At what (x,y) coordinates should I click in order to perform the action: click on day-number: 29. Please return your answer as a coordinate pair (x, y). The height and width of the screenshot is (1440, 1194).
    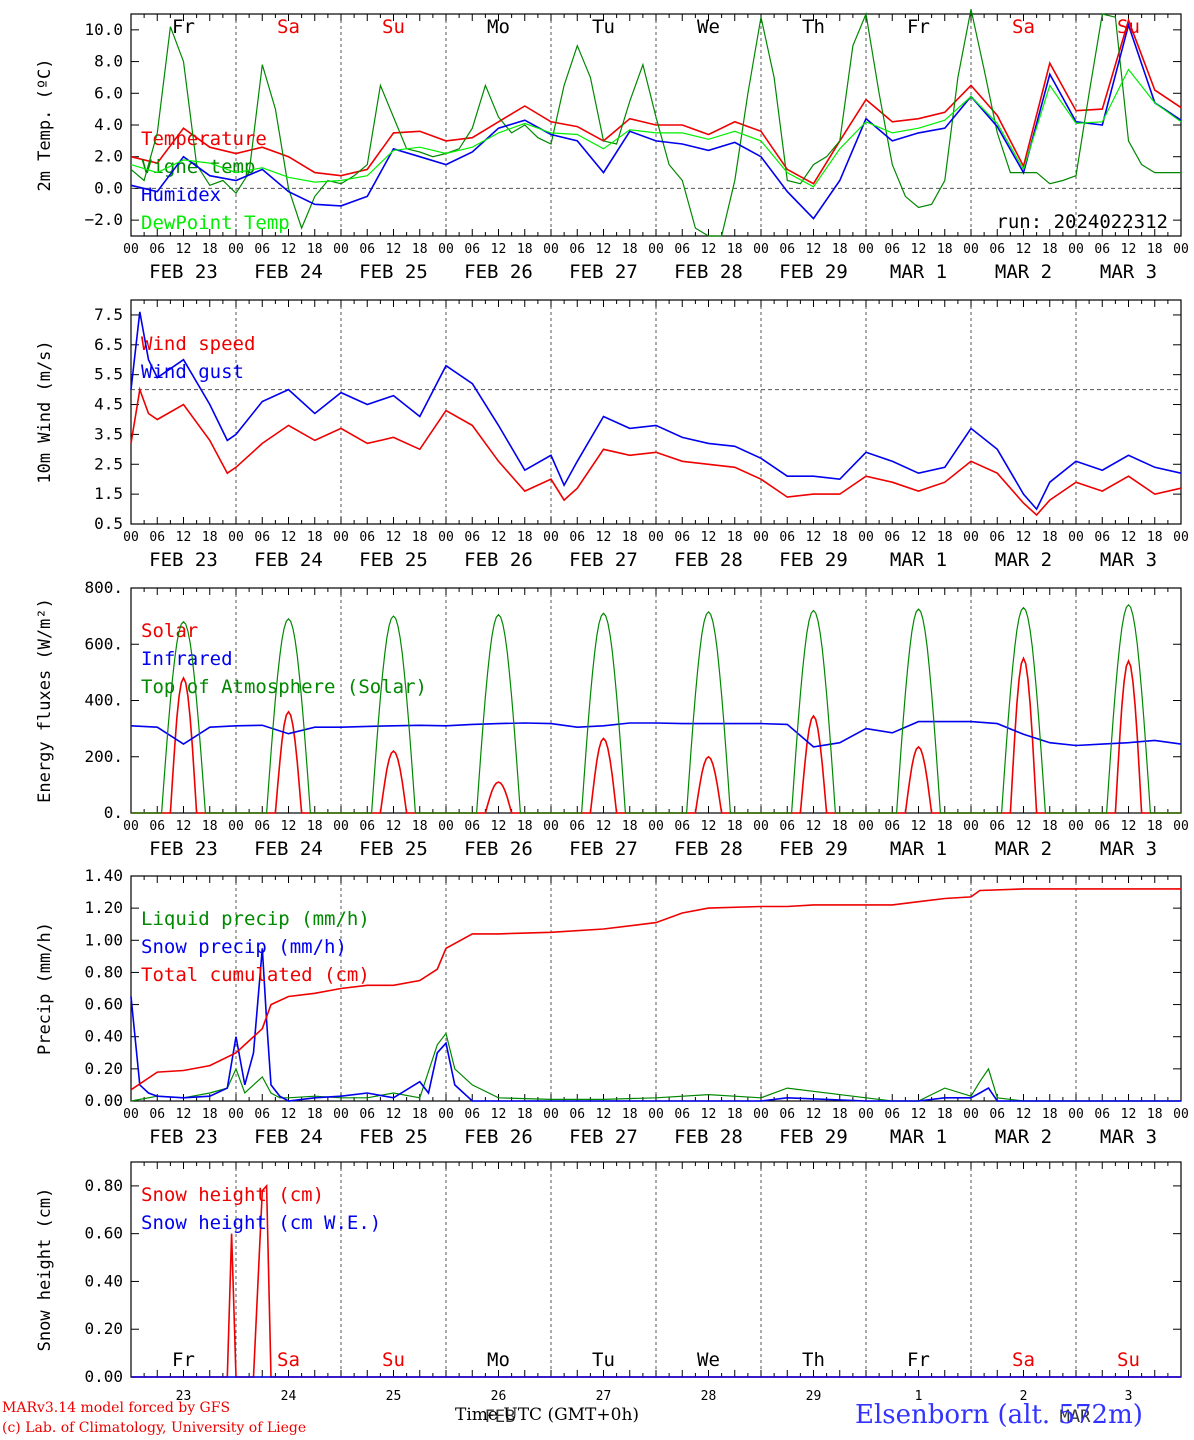
    Looking at the image, I should click on (814, 1396).